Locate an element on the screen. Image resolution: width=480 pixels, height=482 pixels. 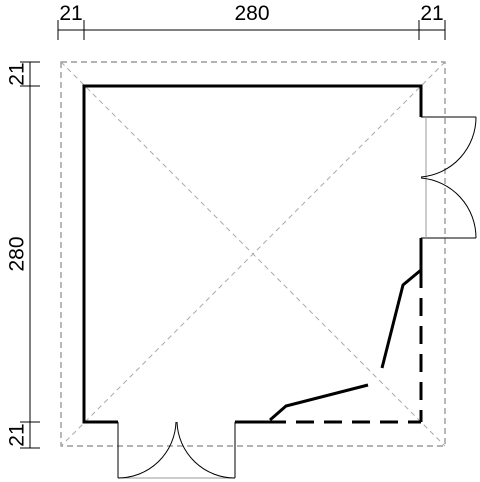
right-door-swing-bottom is located at coordinates (448, 208).